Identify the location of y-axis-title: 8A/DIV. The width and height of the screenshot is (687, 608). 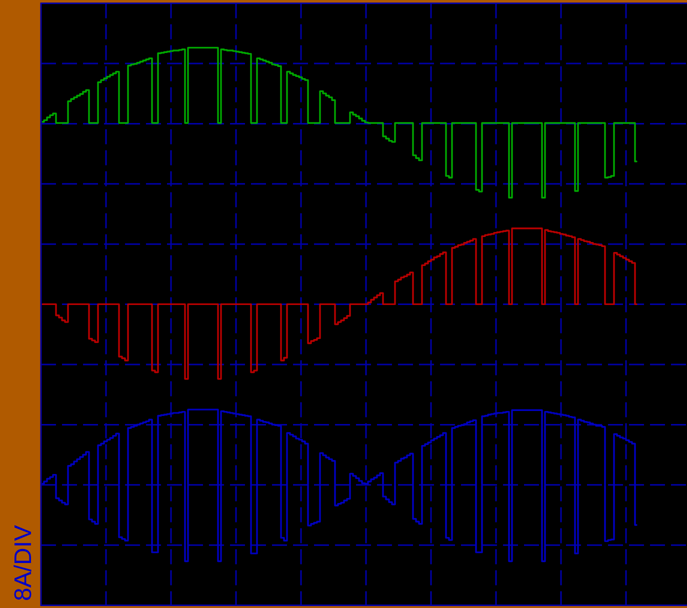
(23, 562).